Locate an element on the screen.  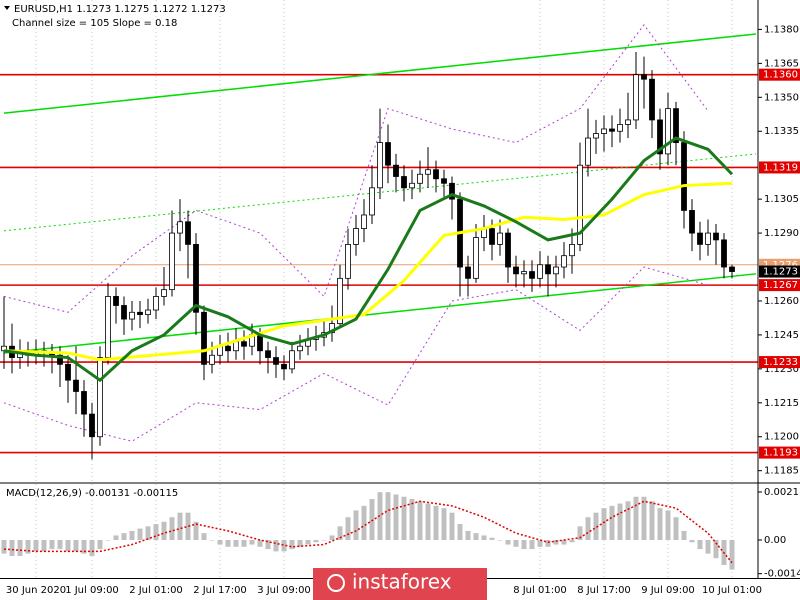
macd-title: MACD(12,26,9) -0.00131 -0.00115 is located at coordinates (92, 493).